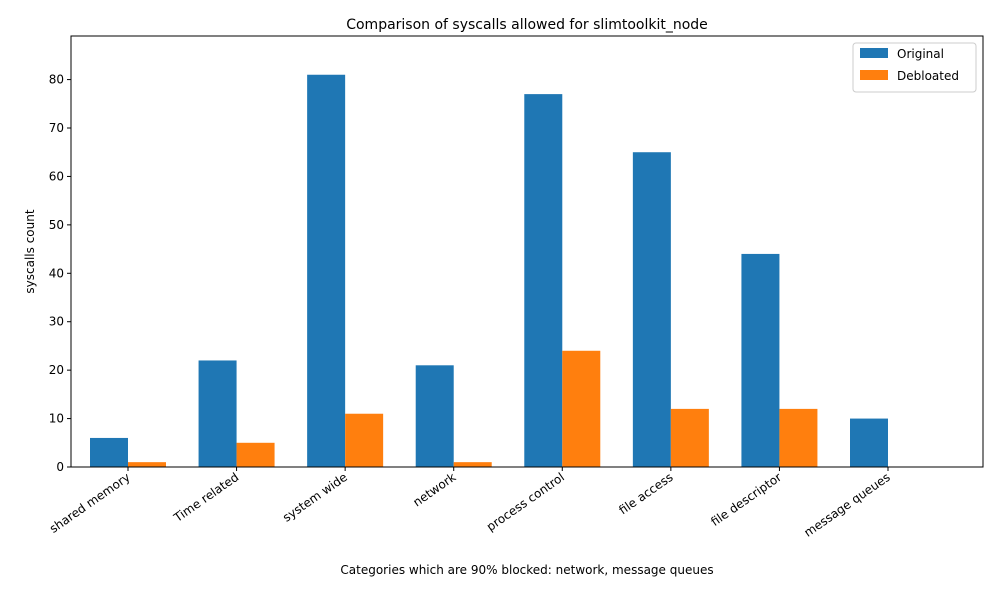 This screenshot has width=1000, height=600. Describe the element at coordinates (920, 54) in the screenshot. I see `legend-label-original: Original` at that location.